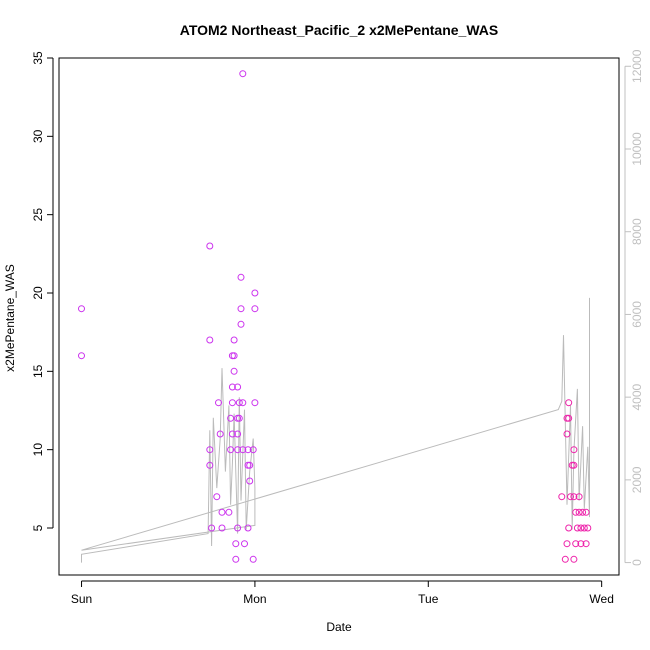 The image size is (650, 650). Describe the element at coordinates (637, 479) in the screenshot. I see `y2-tick-label: 2000` at that location.